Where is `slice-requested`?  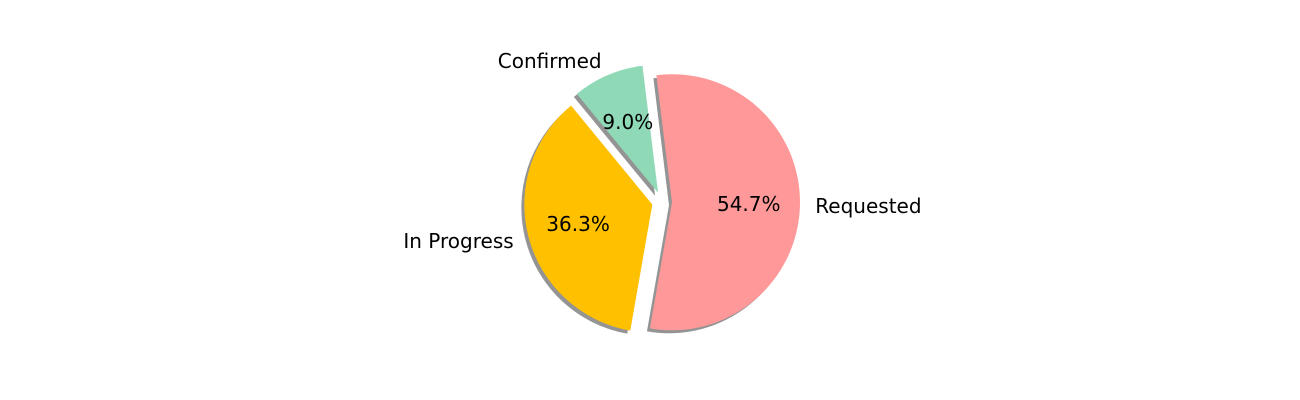
slice-requested is located at coordinates (724, 202).